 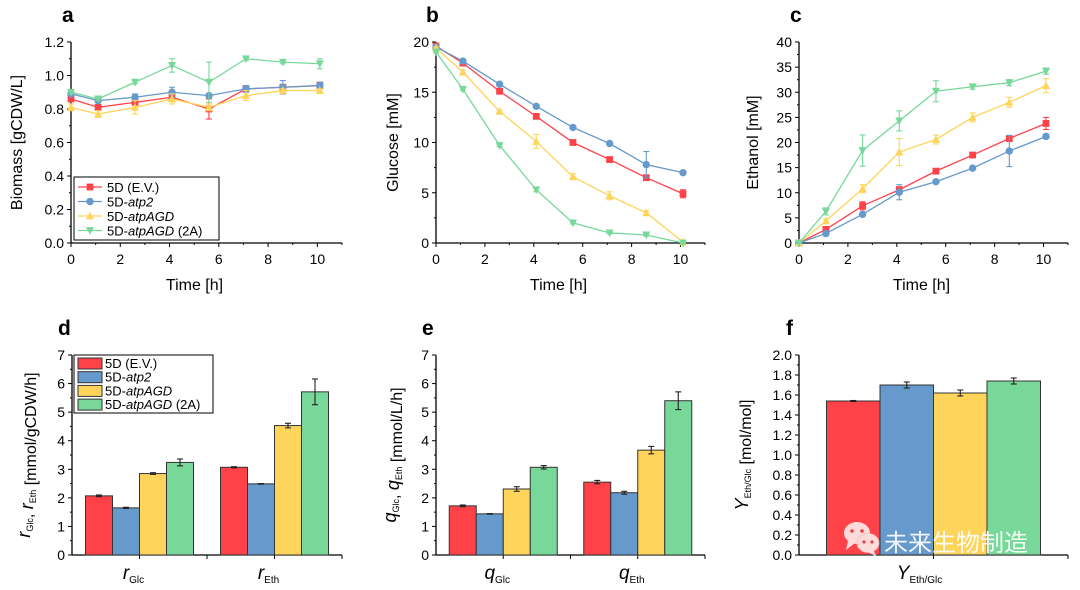 What do you see at coordinates (390, 518) in the screenshot?
I see `y-axis-title-part: q` at bounding box center [390, 518].